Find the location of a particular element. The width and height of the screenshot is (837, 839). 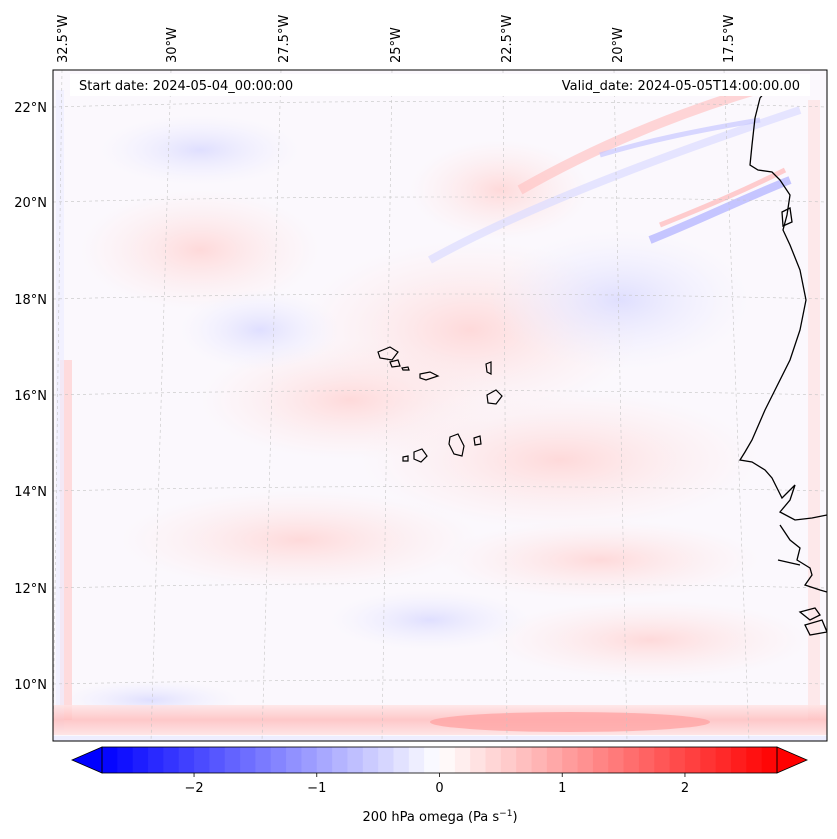

lat-label: 16°N is located at coordinates (30, 396).